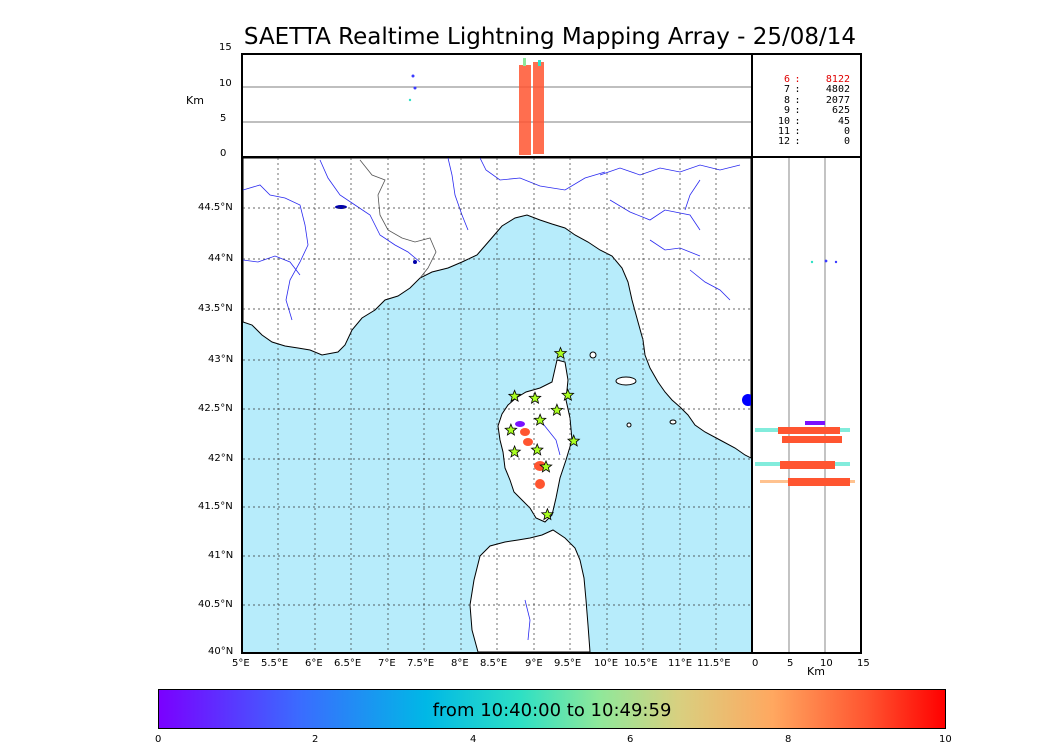 The width and height of the screenshot is (1050, 750). What do you see at coordinates (786, 79) in the screenshot?
I see `stats-level: 6` at bounding box center [786, 79].